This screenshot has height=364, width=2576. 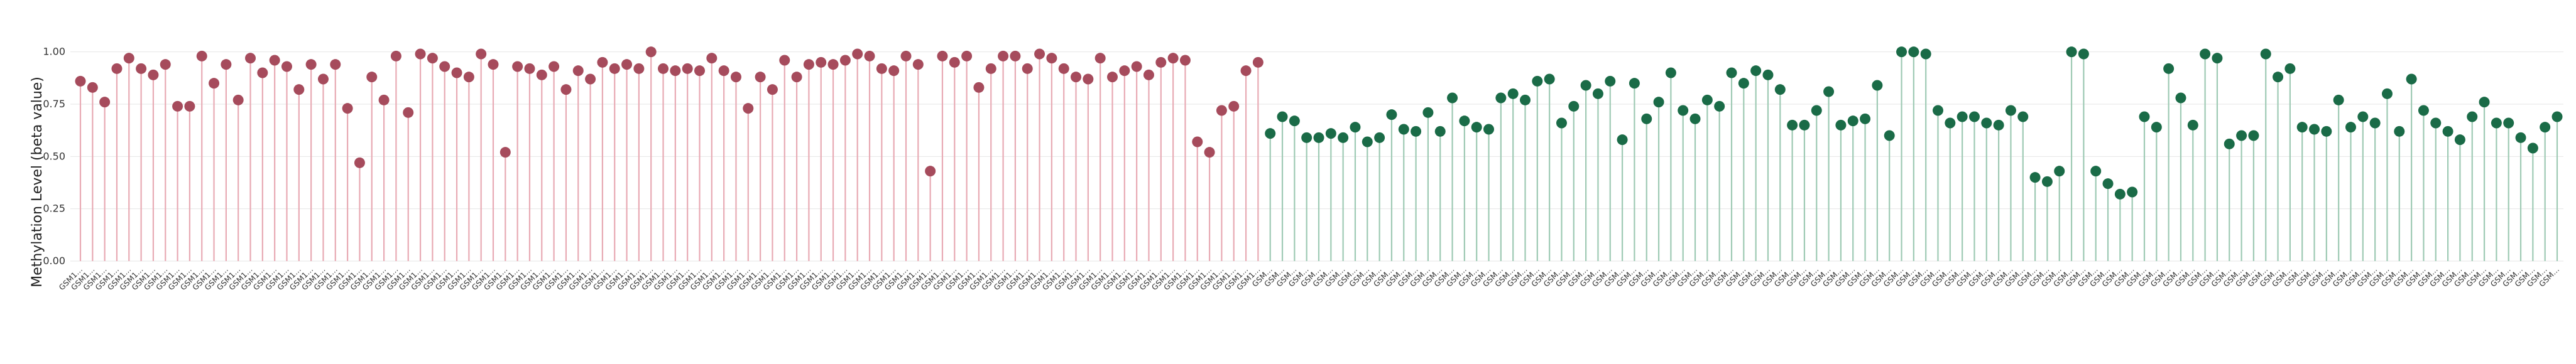 What do you see at coordinates (54, 52) in the screenshot?
I see `y-tick-label: 1.00` at bounding box center [54, 52].